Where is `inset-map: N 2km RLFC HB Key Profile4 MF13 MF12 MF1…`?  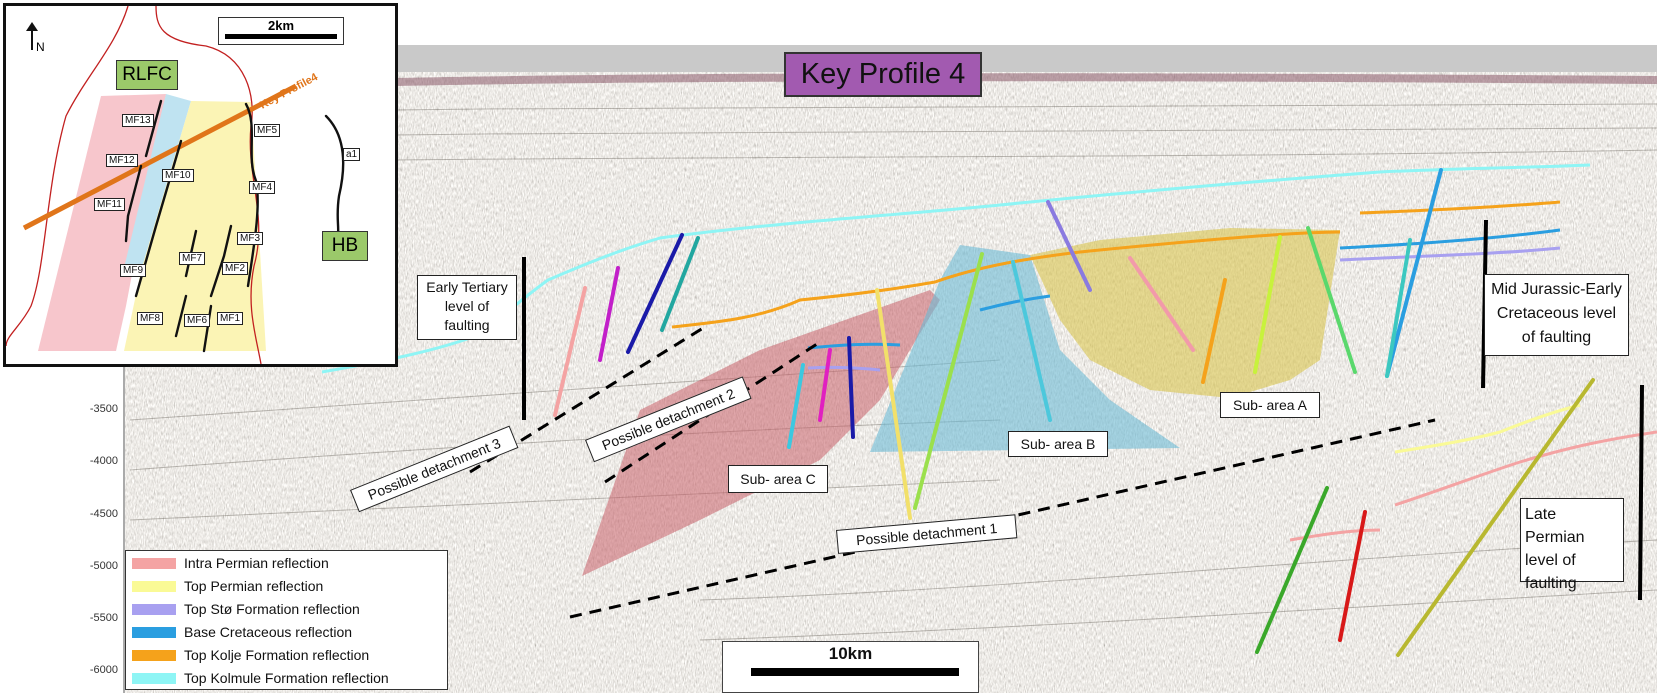
inset-map: N 2km RLFC HB Key Profile4 MF13 MF12 MF1… is located at coordinates (200, 185).